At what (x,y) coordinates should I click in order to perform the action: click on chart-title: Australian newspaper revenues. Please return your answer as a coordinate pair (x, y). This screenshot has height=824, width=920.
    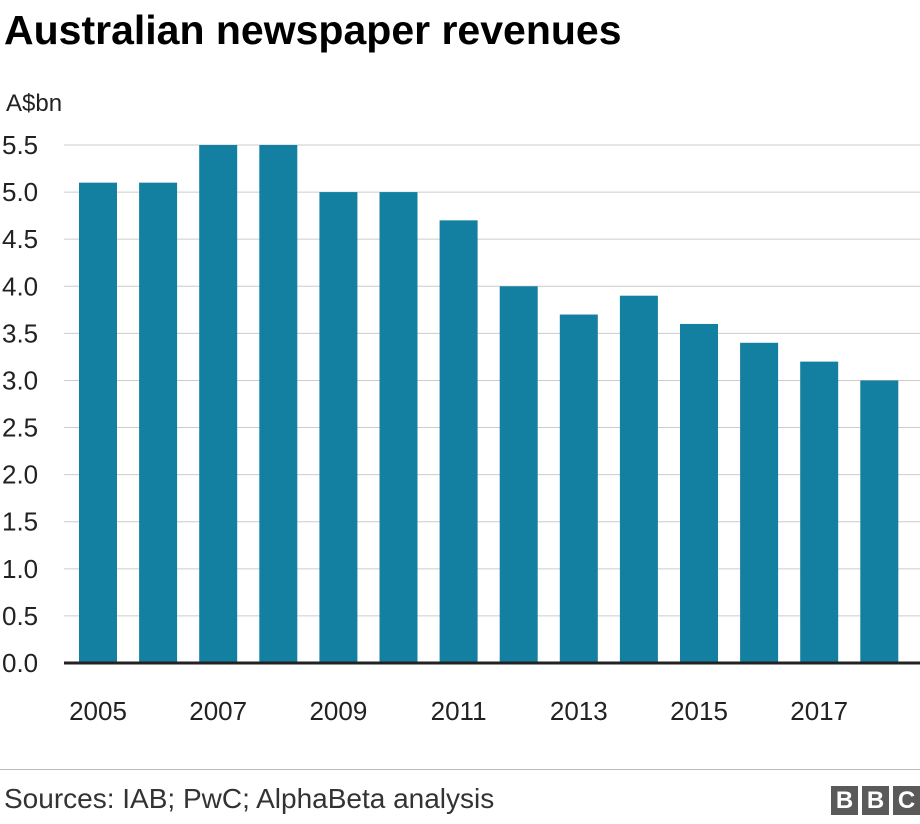
    Looking at the image, I should click on (313, 30).